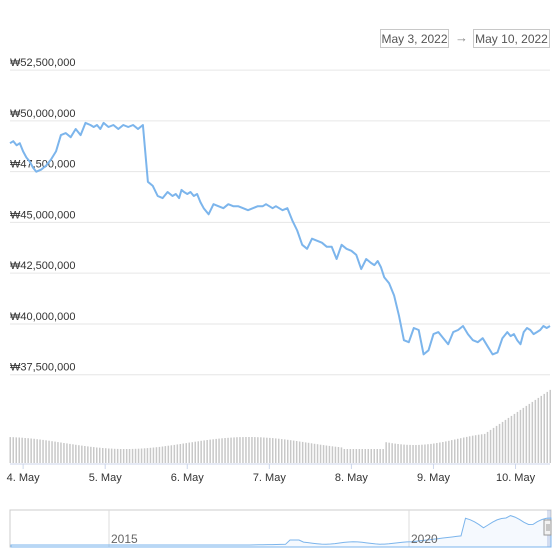 This screenshot has height=560, width=560. Describe the element at coordinates (270, 478) in the screenshot. I see `x-tick-label: 7. May` at that location.